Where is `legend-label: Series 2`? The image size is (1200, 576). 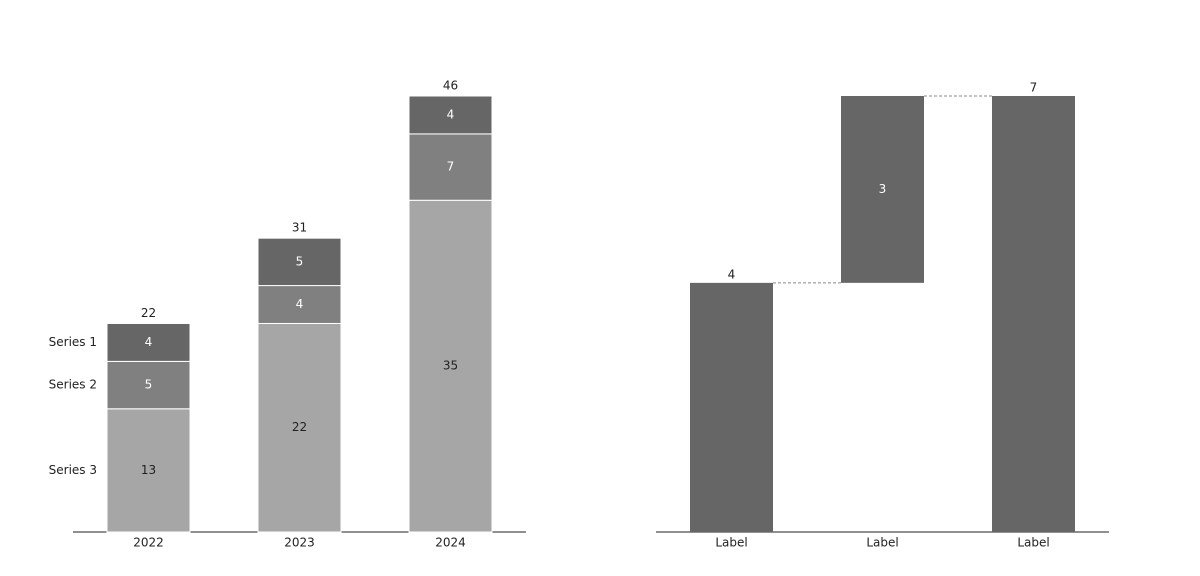
legend-label: Series 2 is located at coordinates (73, 385).